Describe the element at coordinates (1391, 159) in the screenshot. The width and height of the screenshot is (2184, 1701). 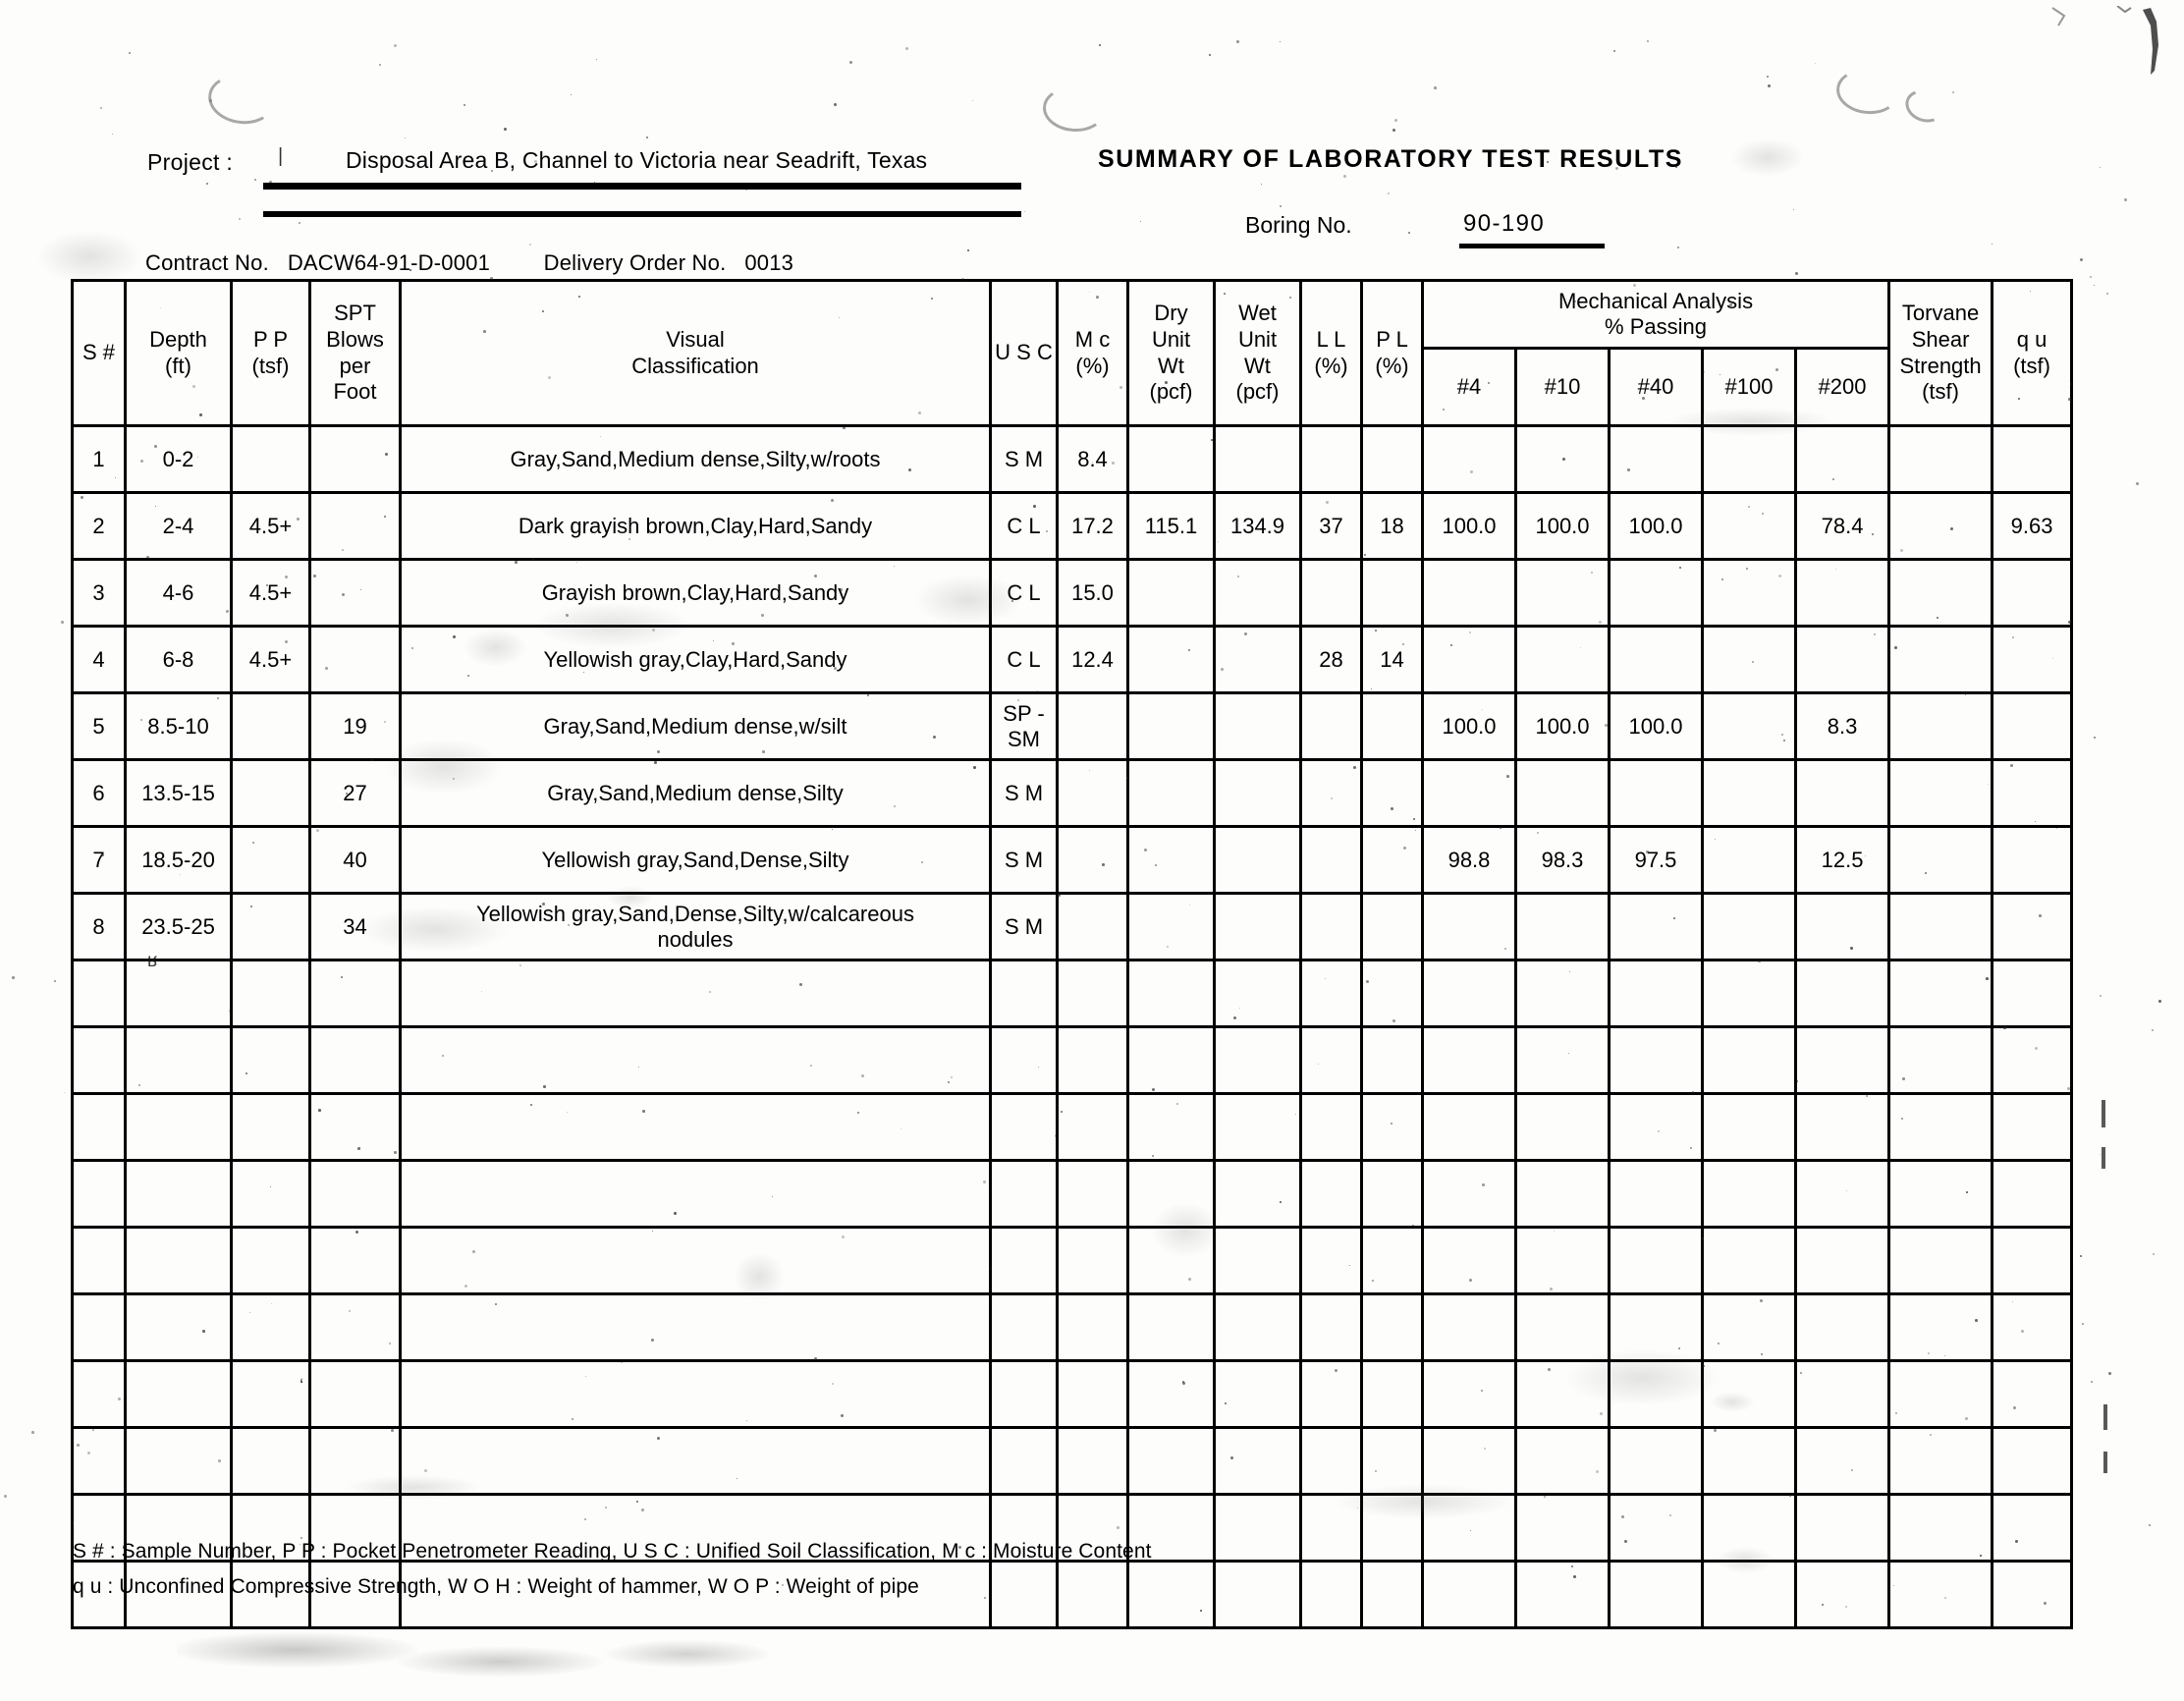
I see `page-title: SUMMARY OF LABORATORY TEST RESULTS` at that location.